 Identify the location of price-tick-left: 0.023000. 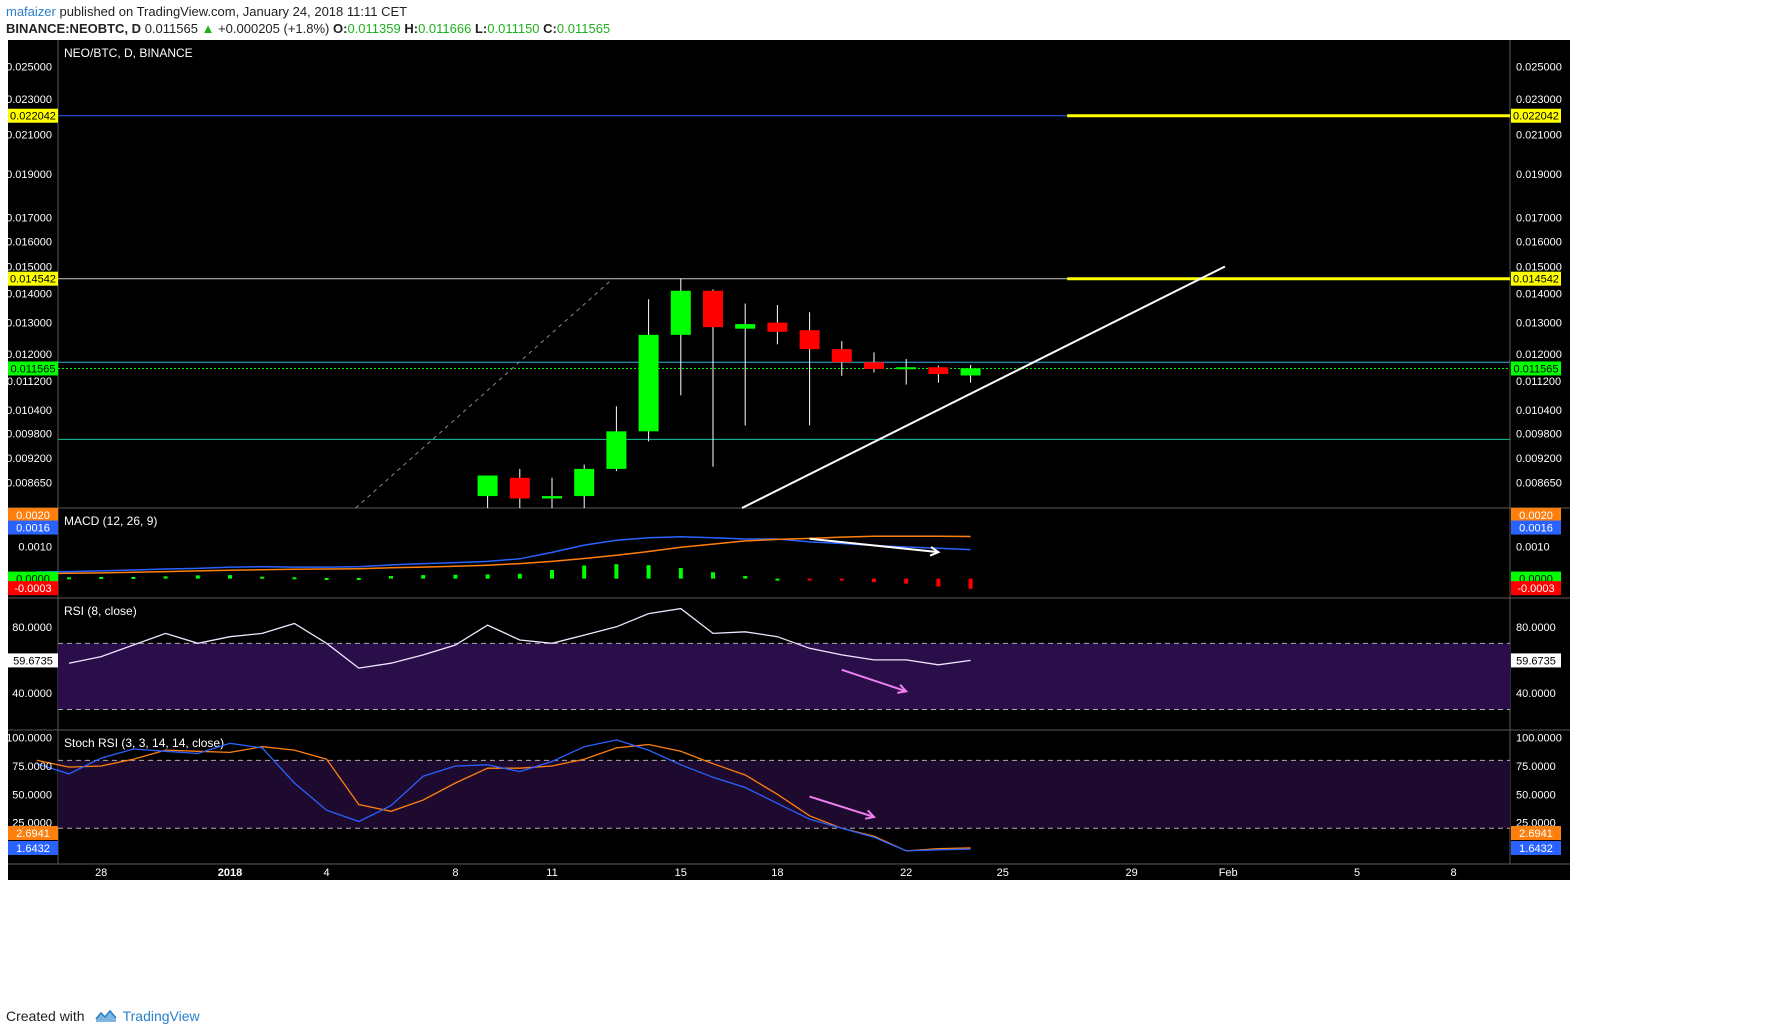
(29, 100).